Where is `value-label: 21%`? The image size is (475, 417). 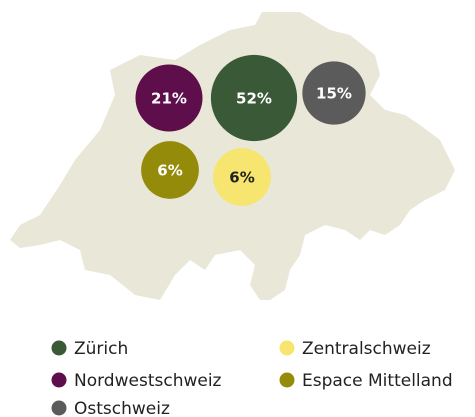 value-label: 21% is located at coordinates (169, 99).